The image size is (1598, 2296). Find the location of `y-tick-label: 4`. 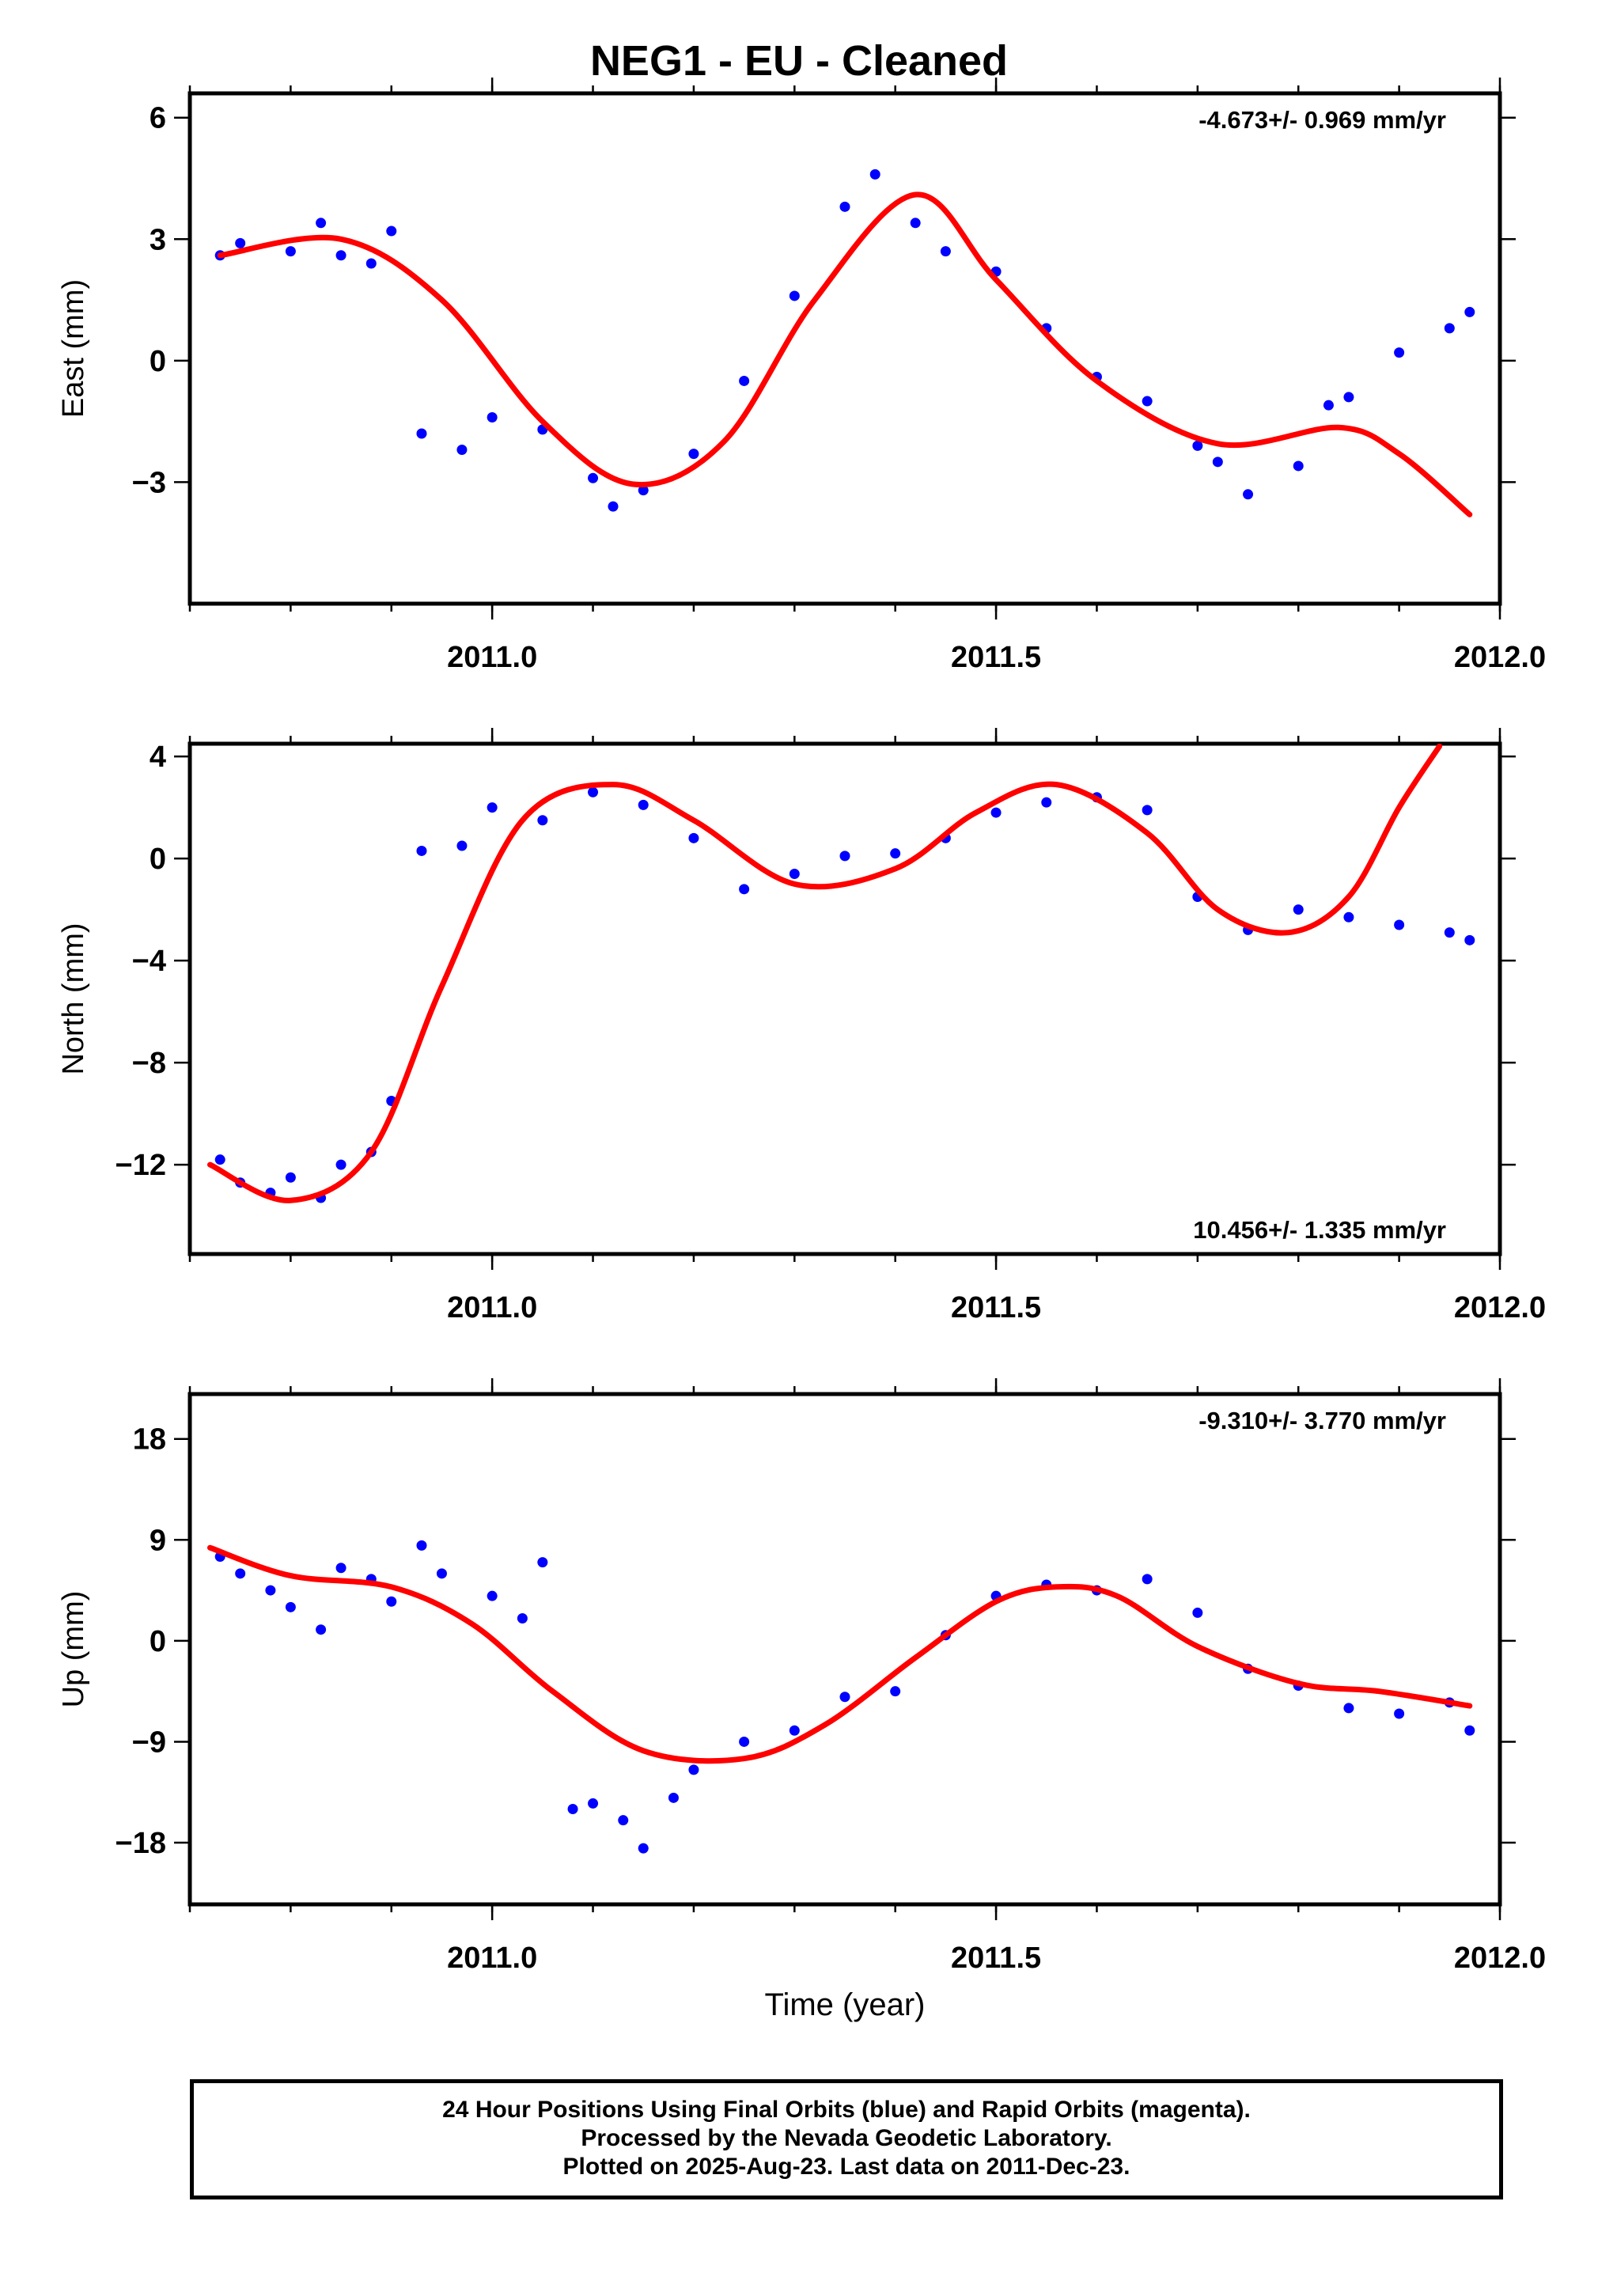

y-tick-label: 4 is located at coordinates (158, 757).